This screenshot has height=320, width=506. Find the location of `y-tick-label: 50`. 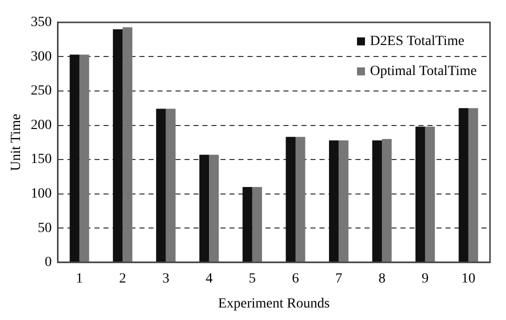

y-tick-label: 50 is located at coordinates (45, 228).